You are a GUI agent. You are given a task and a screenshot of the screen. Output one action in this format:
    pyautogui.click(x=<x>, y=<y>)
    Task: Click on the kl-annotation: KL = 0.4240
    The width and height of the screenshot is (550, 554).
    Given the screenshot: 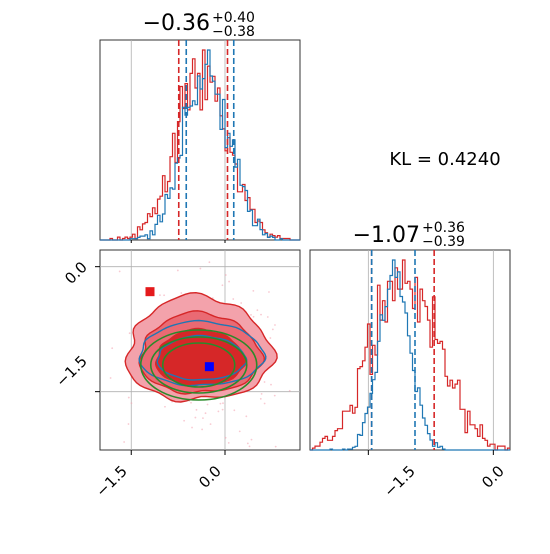 What is the action you would take?
    pyautogui.click(x=444, y=159)
    